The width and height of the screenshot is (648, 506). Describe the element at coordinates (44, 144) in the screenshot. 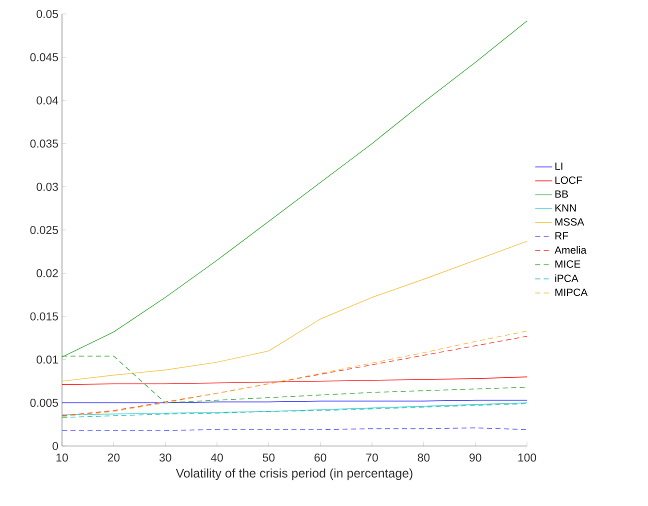

I see `y-tick-label: 0.035` at that location.